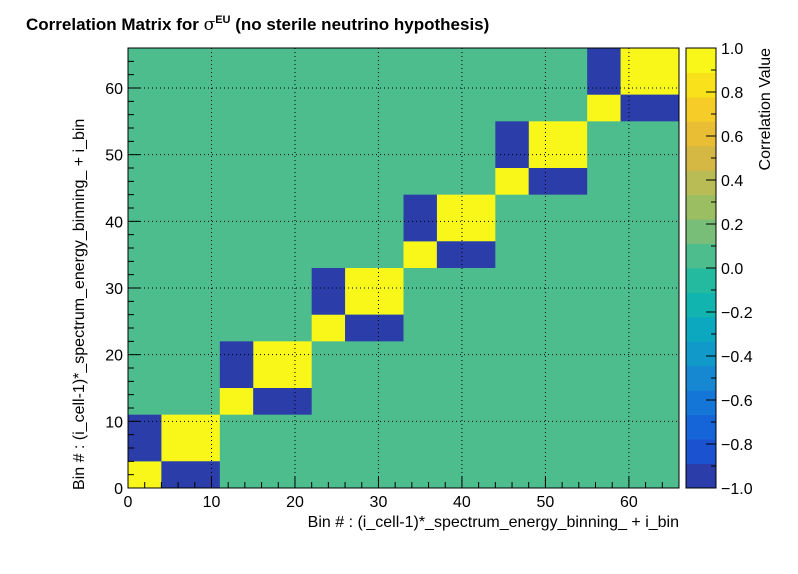 Image resolution: width=798 pixels, height=574 pixels. I want to click on colorbar-tick-label-1: 0.8, so click(732, 93).